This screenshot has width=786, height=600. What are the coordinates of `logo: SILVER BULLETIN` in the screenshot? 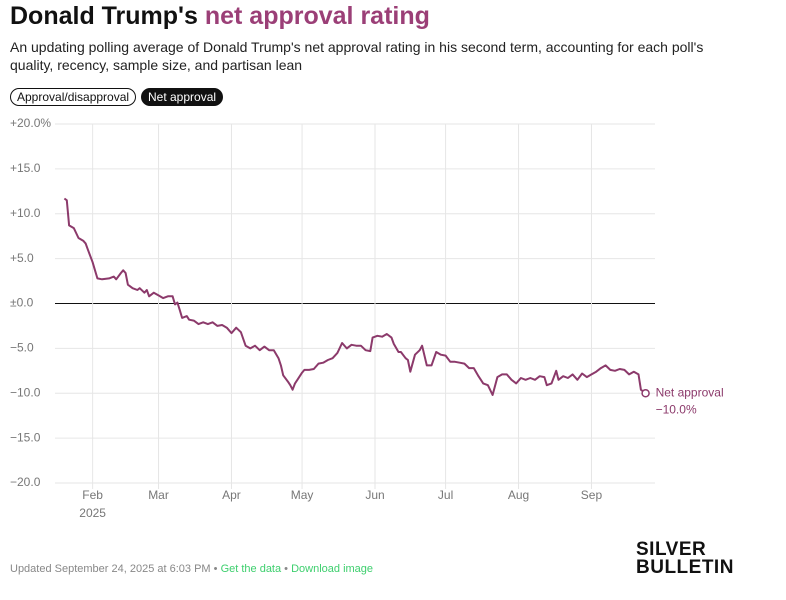 It's located at (685, 558).